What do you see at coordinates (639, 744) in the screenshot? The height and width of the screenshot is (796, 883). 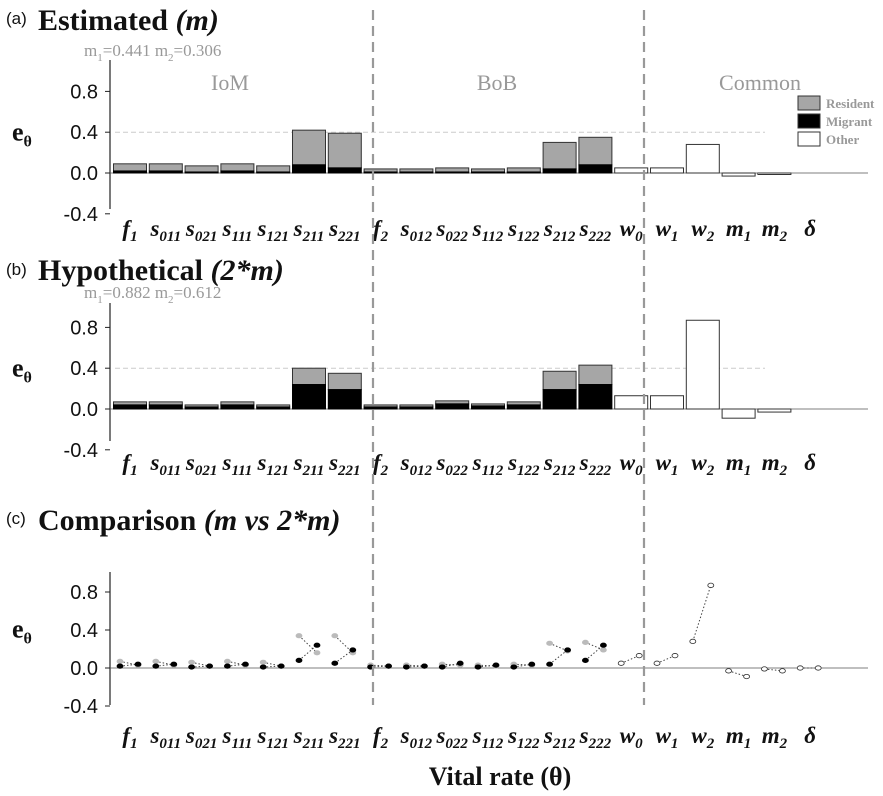 I see `x-label-sub: 0` at bounding box center [639, 744].